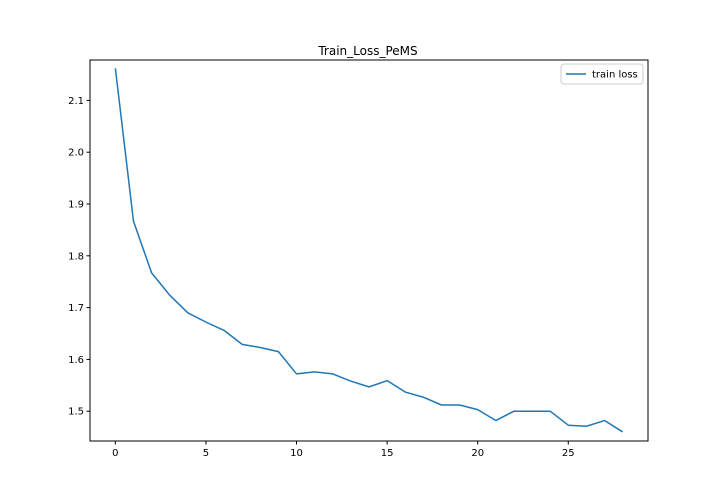  What do you see at coordinates (206, 453) in the screenshot?
I see `x-tick-label: 5` at bounding box center [206, 453].